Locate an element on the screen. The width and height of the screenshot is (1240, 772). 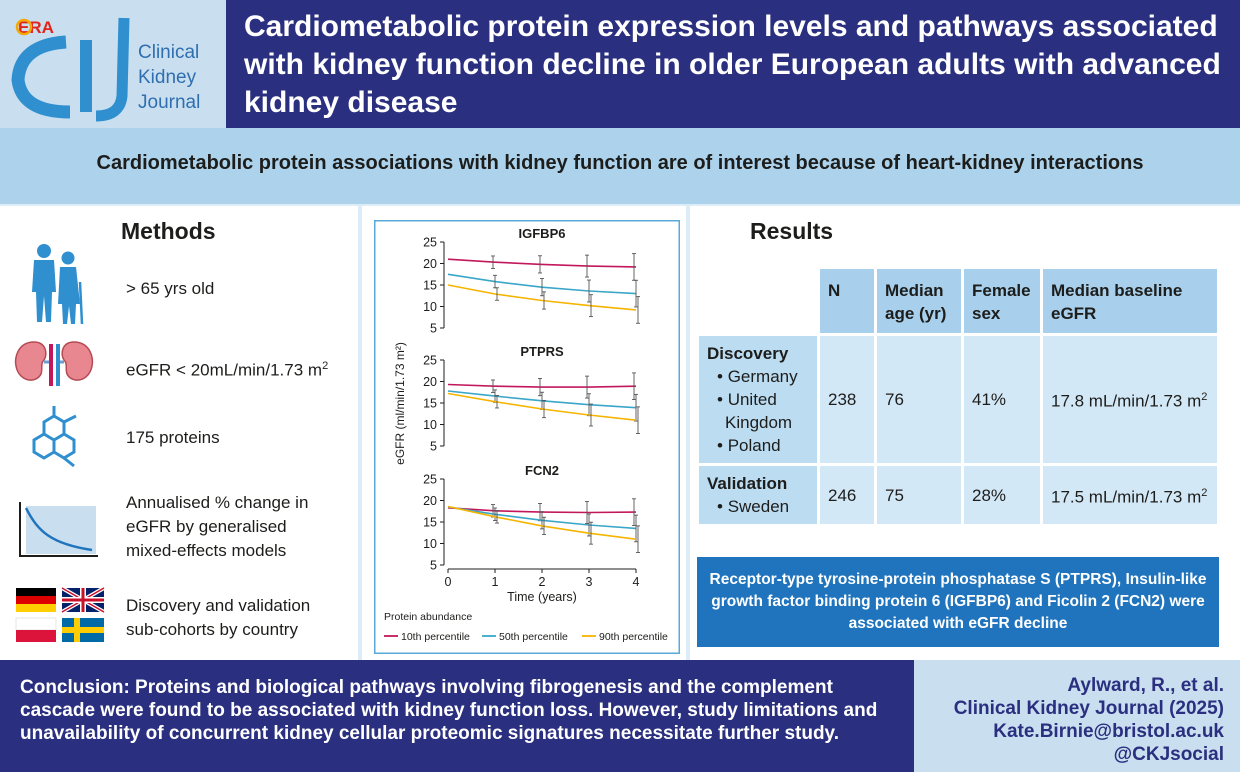
citation-authors: Aylward, R., et al. is located at coordinates (1145, 685).